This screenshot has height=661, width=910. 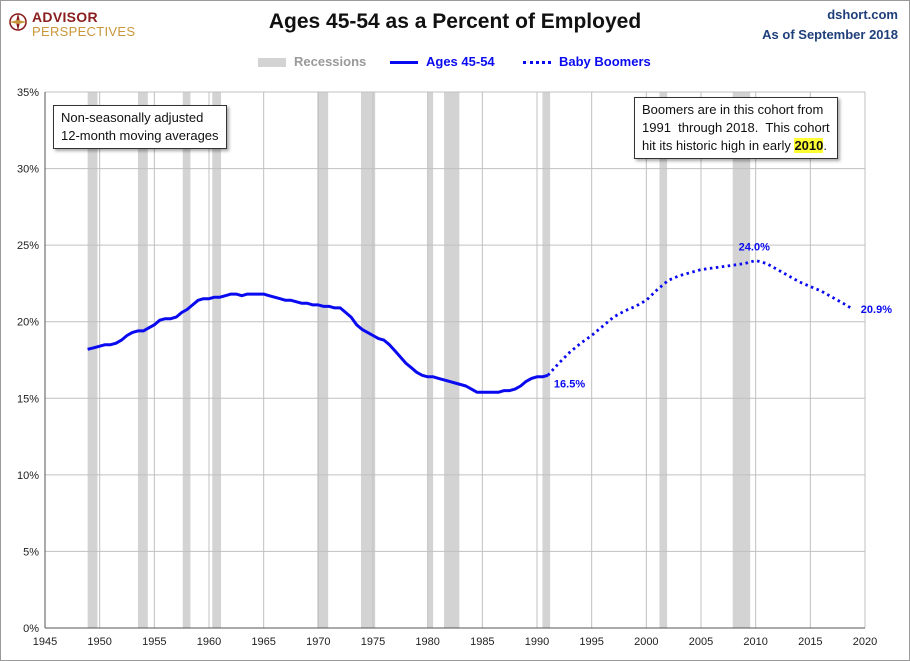 I want to click on x-tick-label: 1990, so click(x=537, y=642).